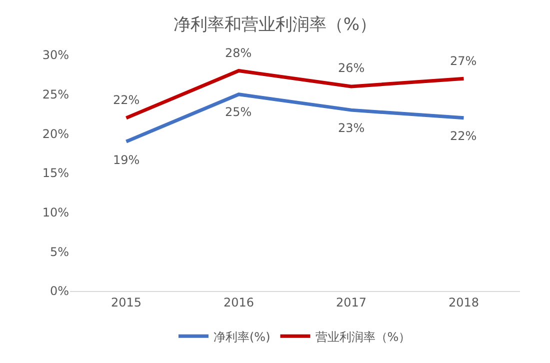 The height and width of the screenshot is (363, 550). What do you see at coordinates (55, 213) in the screenshot?
I see `y-tick-label: 10%` at bounding box center [55, 213].